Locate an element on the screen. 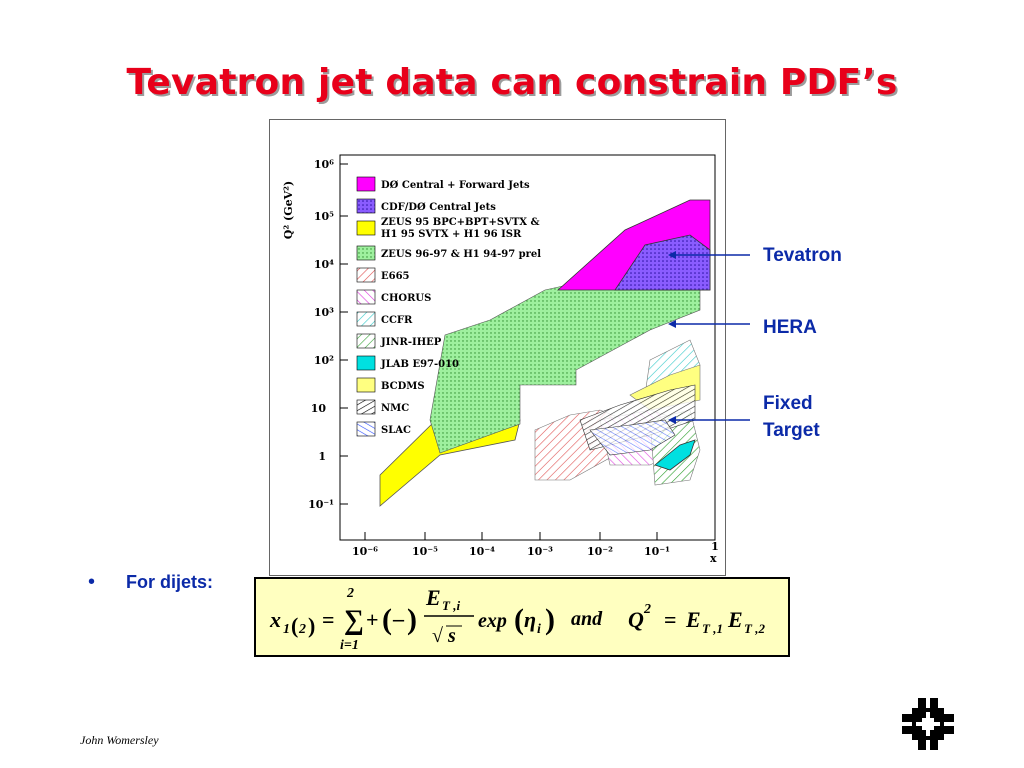 This screenshot has width=1024, height=768. x-ticks is located at coordinates (511, 536).